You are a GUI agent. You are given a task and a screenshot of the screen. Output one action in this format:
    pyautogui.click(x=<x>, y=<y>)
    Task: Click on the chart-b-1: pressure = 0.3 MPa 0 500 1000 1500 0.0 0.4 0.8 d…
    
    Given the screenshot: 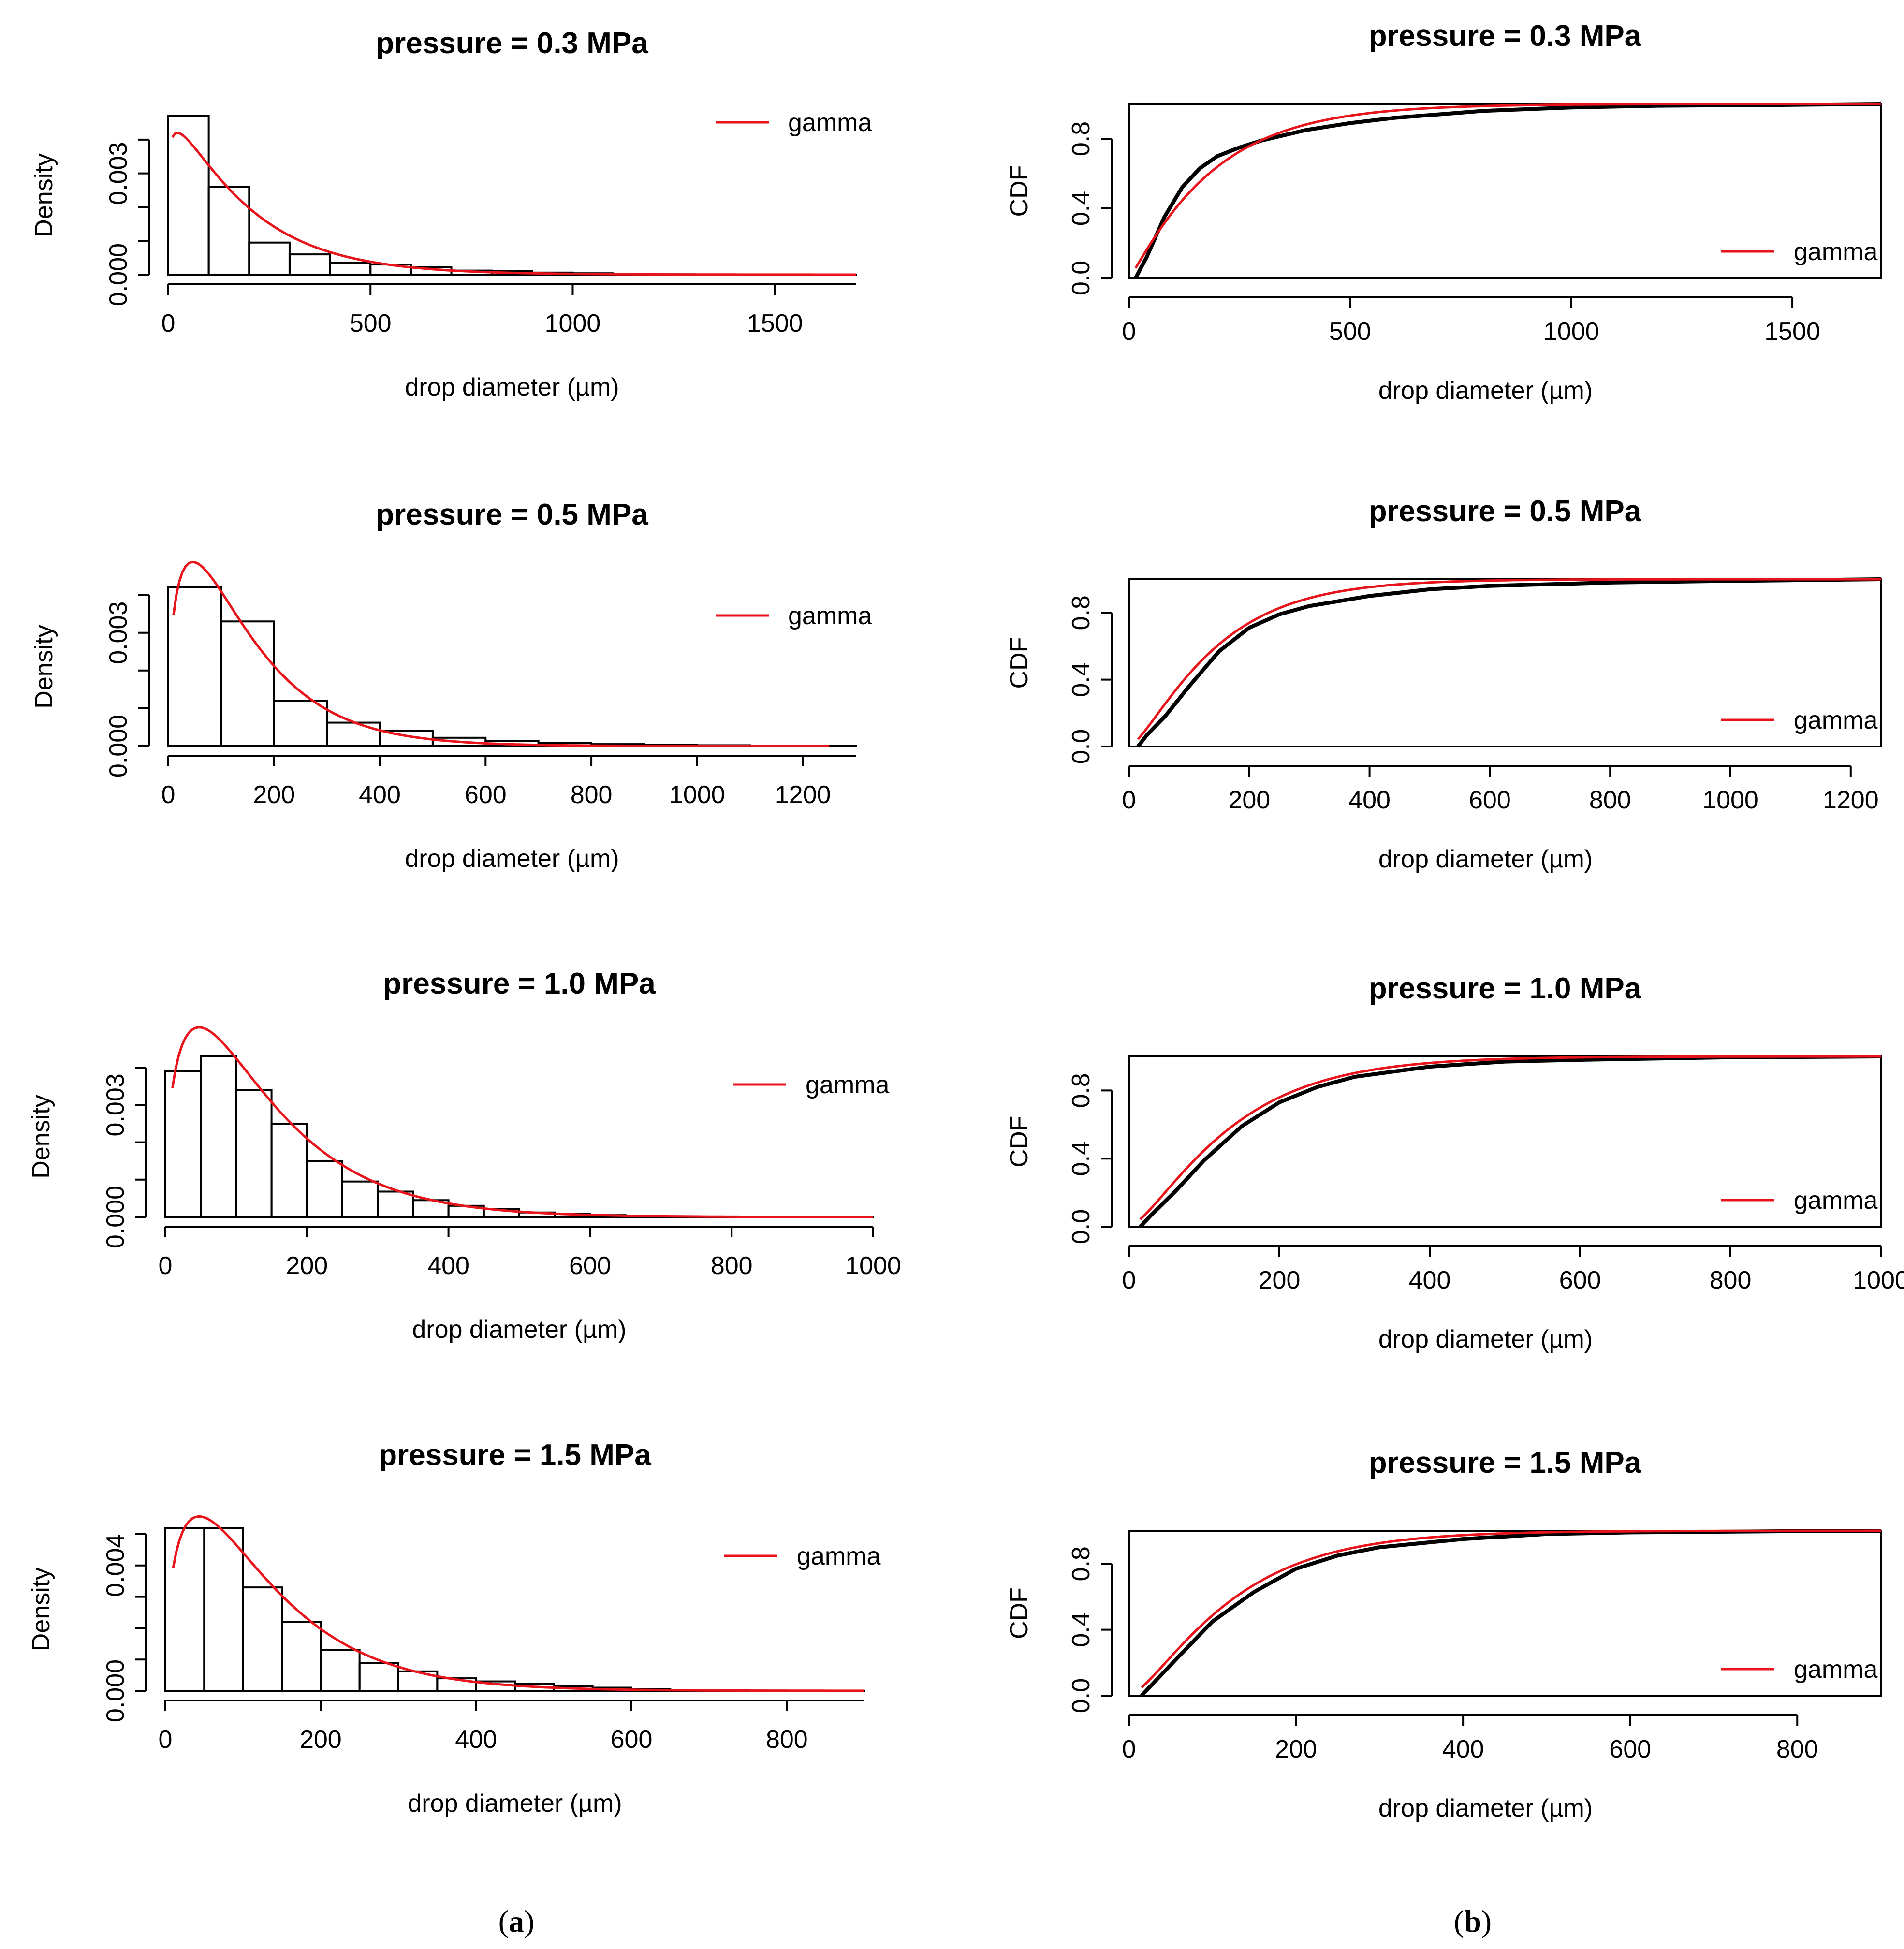 What is the action you would take?
    pyautogui.click(x=1444, y=212)
    